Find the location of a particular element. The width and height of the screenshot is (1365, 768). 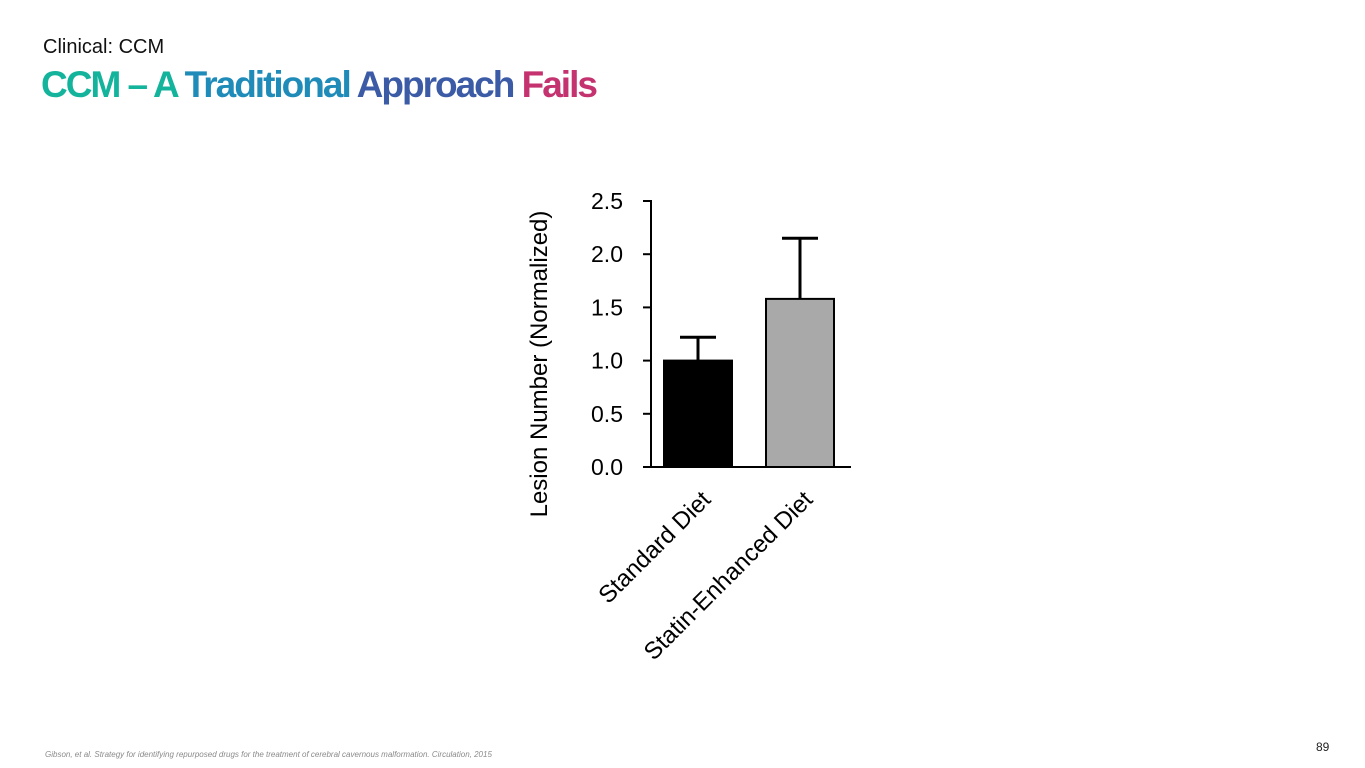

title-part: CCM – A is located at coordinates (113, 84).